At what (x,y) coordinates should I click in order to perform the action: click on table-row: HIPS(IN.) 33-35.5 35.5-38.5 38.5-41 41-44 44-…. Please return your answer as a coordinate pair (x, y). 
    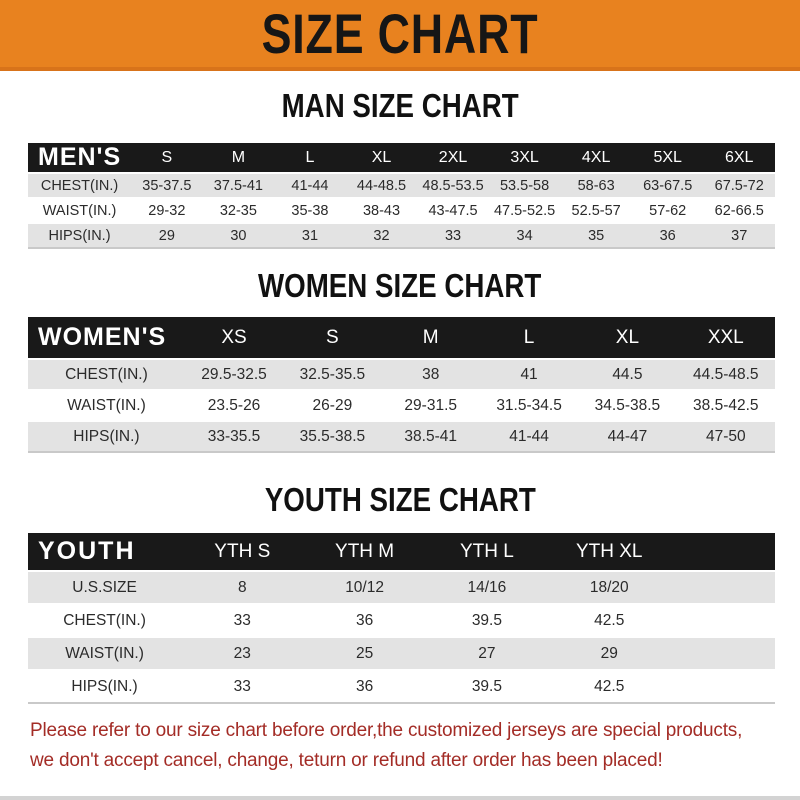
    Looking at the image, I should click on (401, 437).